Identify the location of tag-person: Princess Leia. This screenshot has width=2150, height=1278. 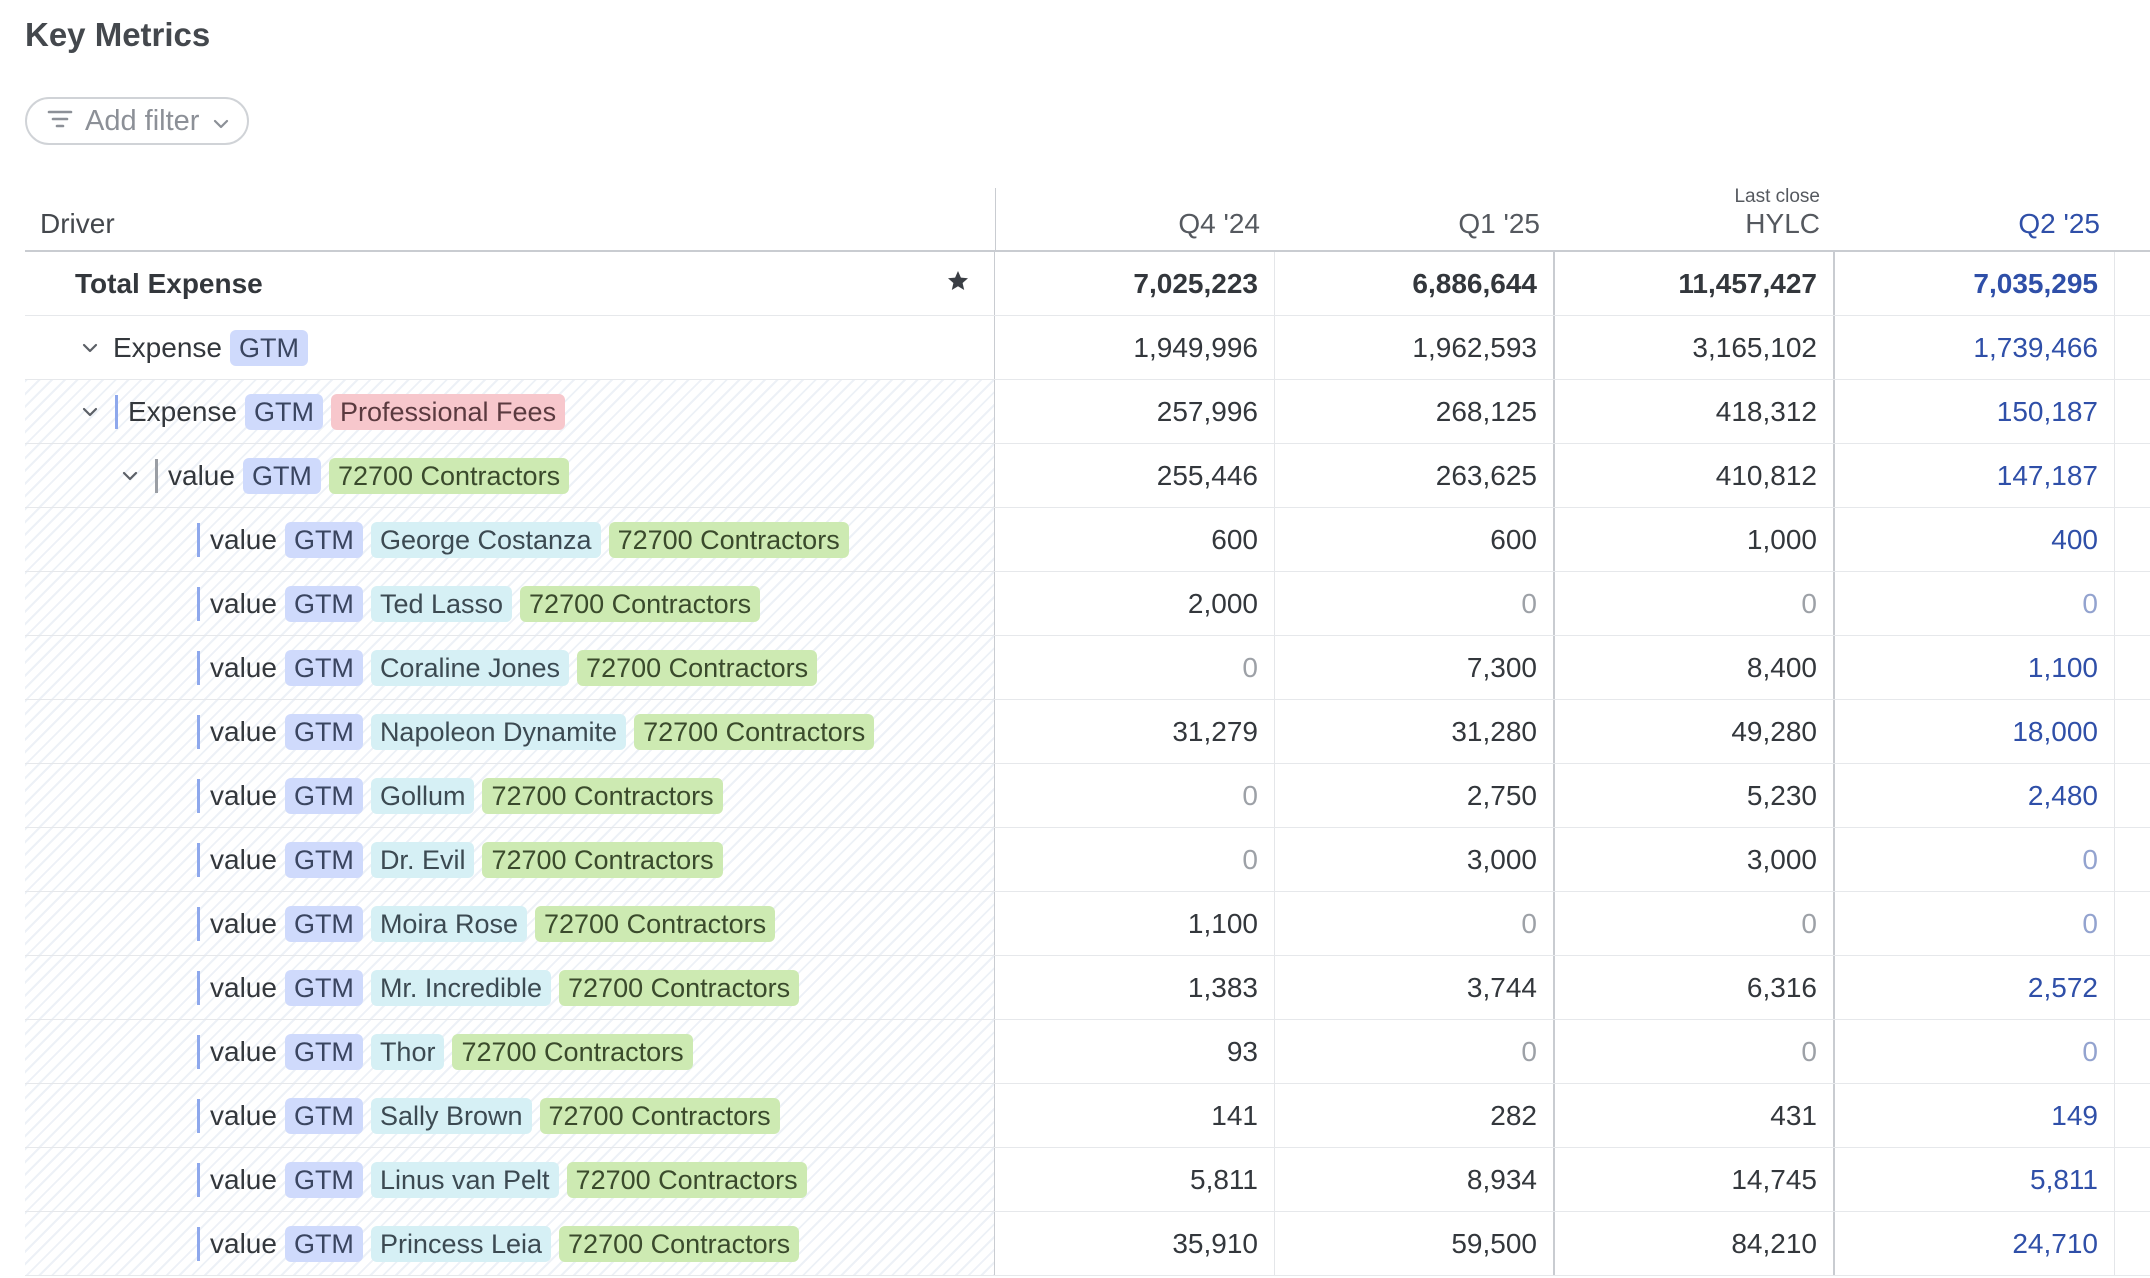
(461, 1243).